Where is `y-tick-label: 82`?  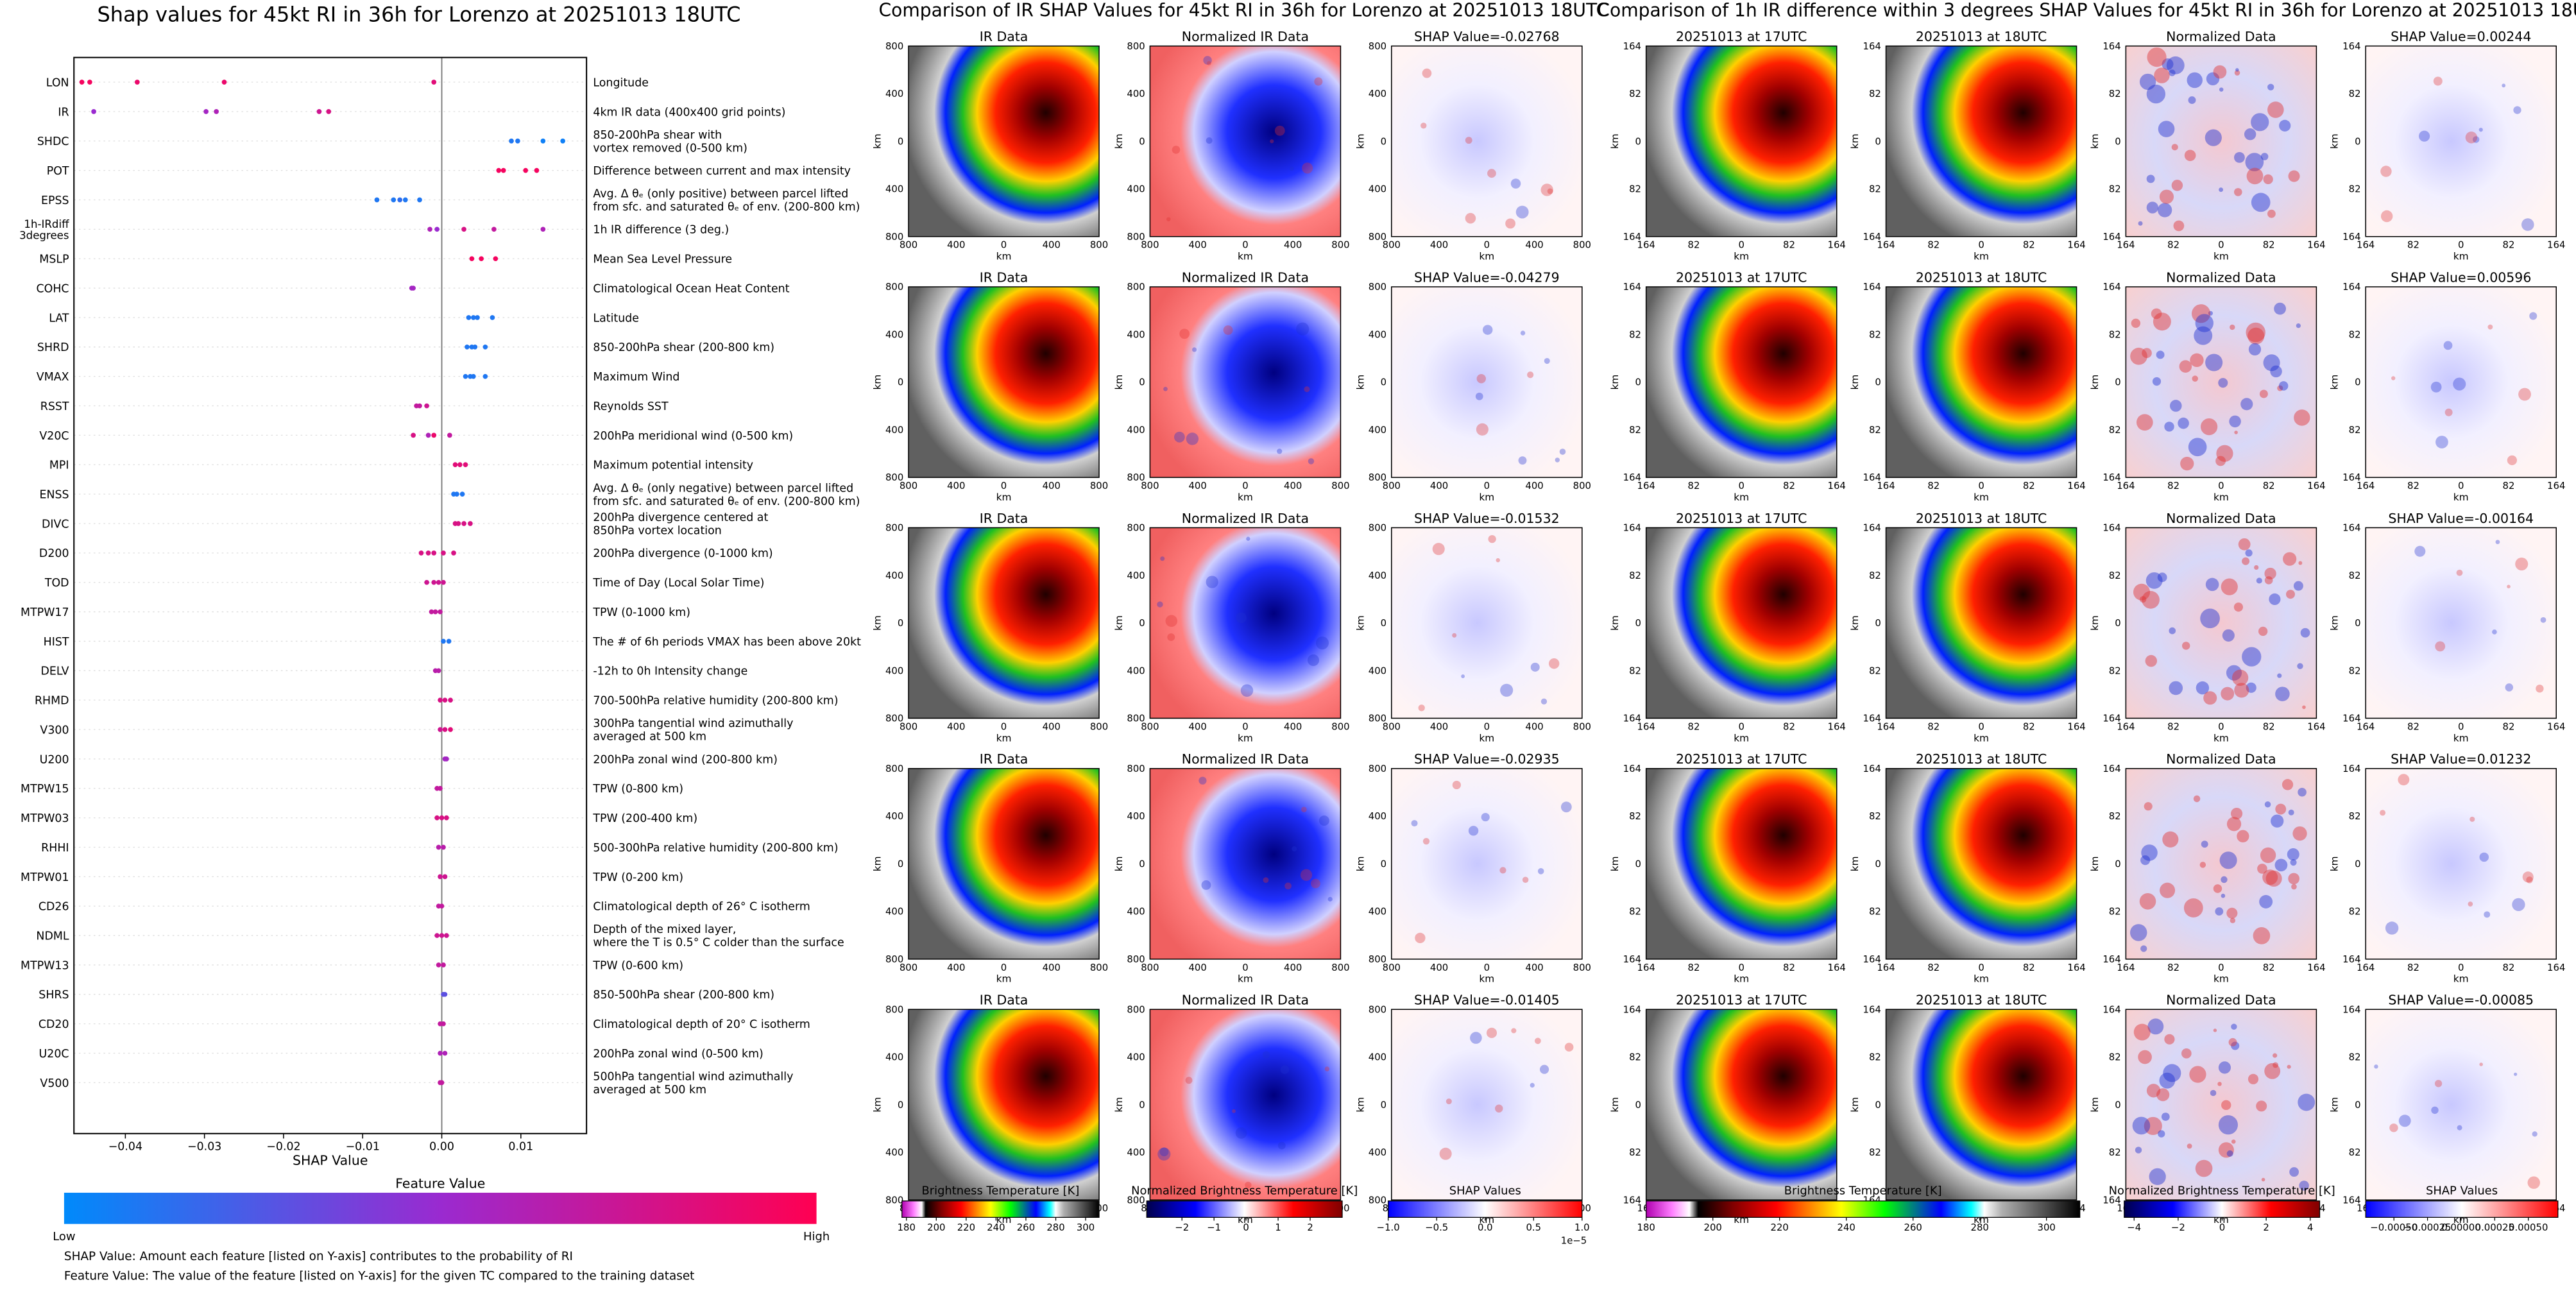
y-tick-label: 82 is located at coordinates (1875, 334).